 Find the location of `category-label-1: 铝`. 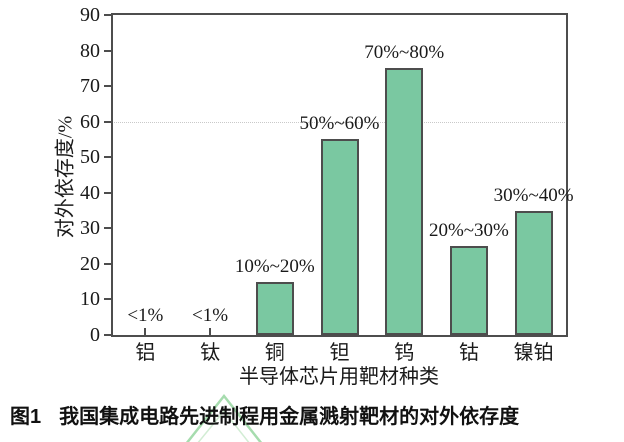

category-label-1: 铝 is located at coordinates (145, 353).